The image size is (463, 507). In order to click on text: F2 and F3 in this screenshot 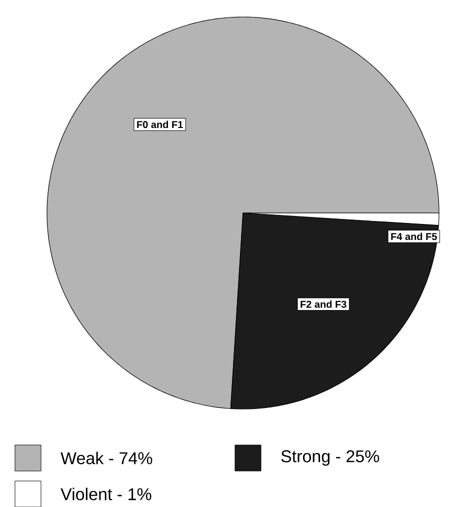, I will do `click(323, 304)`.